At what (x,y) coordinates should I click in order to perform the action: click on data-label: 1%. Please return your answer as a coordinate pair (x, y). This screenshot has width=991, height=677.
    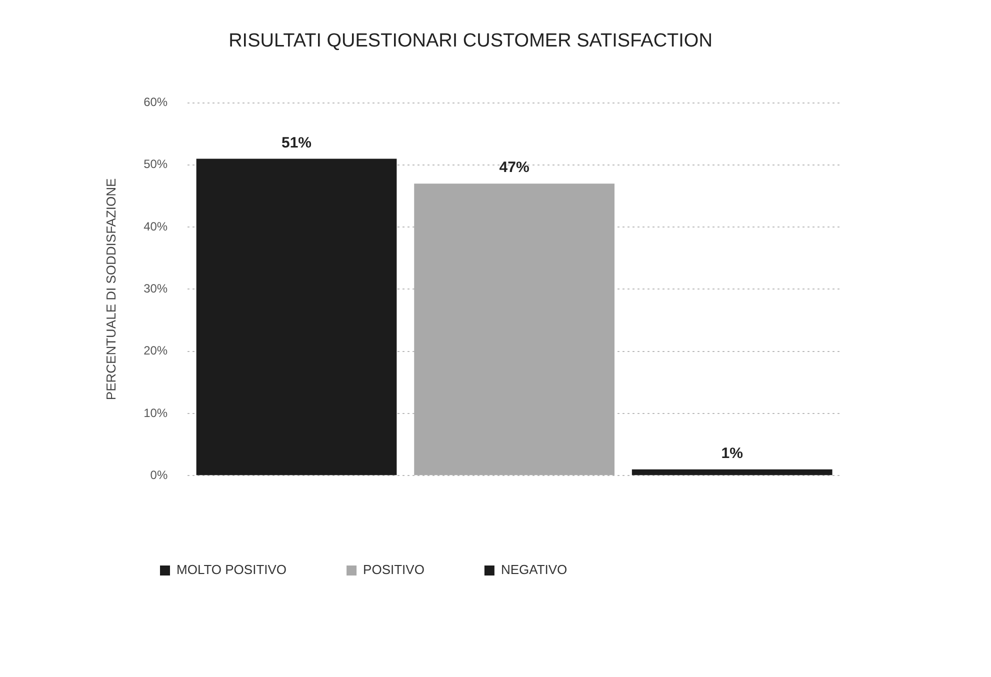
    Looking at the image, I should click on (732, 453).